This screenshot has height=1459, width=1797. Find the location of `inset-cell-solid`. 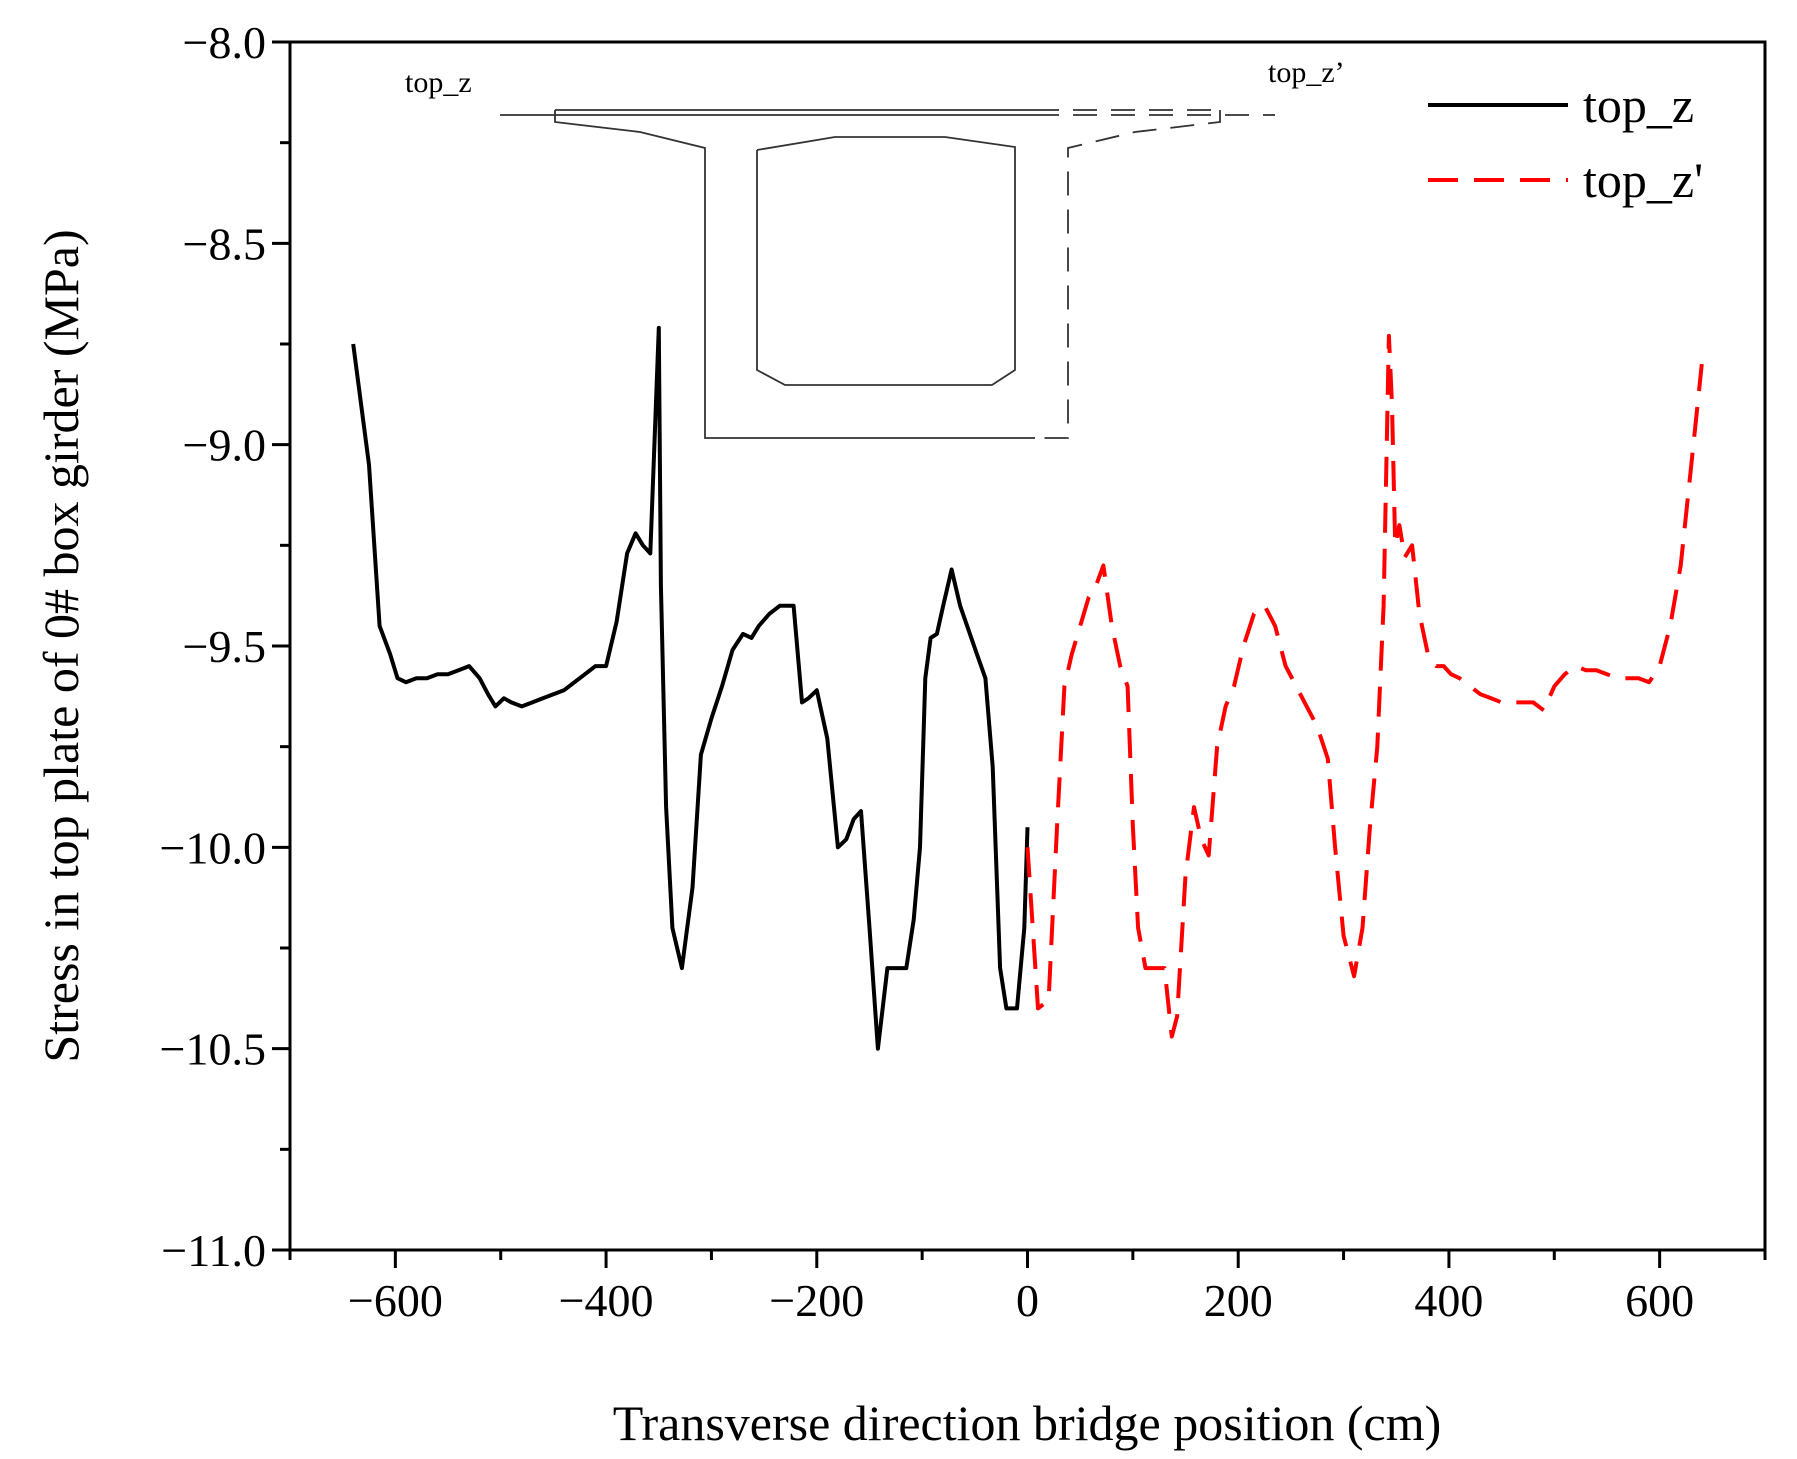

inset-cell-solid is located at coordinates (886, 261).